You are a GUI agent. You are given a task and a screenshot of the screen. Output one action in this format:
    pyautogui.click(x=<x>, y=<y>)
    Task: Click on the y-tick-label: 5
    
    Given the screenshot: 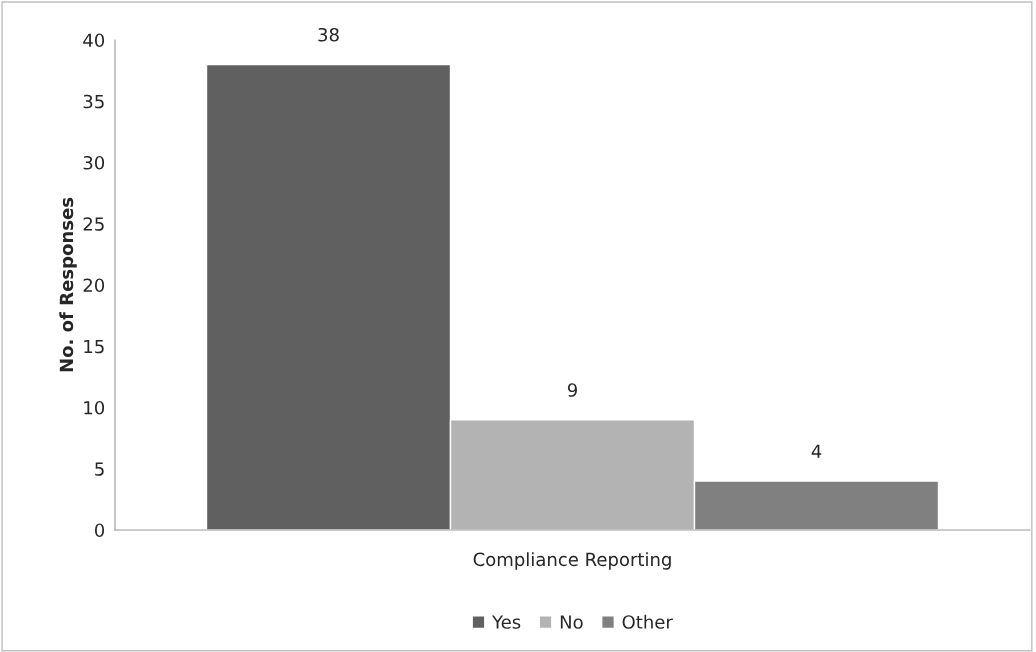 What is the action you would take?
    pyautogui.click(x=99, y=469)
    